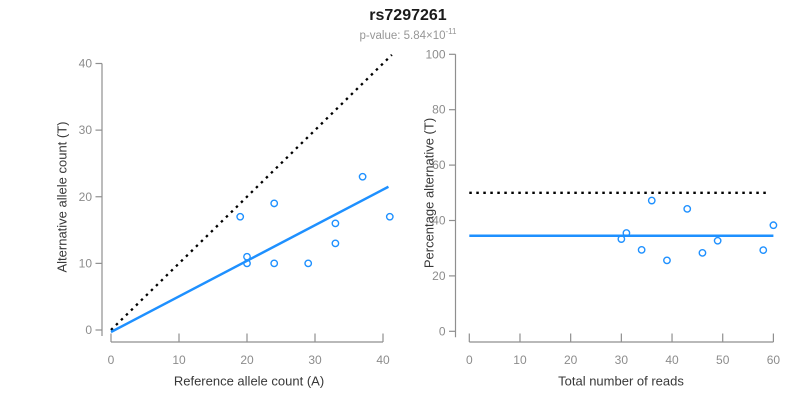 Image resolution: width=800 pixels, height=400 pixels. What do you see at coordinates (86, 263) in the screenshot?
I see `y-tick-label: 10` at bounding box center [86, 263].